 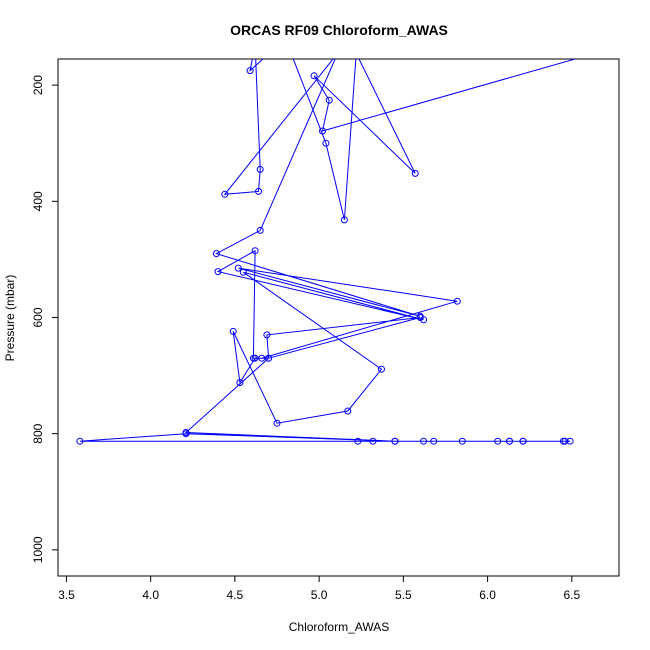 I want to click on x-tick-label: 3.5, so click(x=66, y=595).